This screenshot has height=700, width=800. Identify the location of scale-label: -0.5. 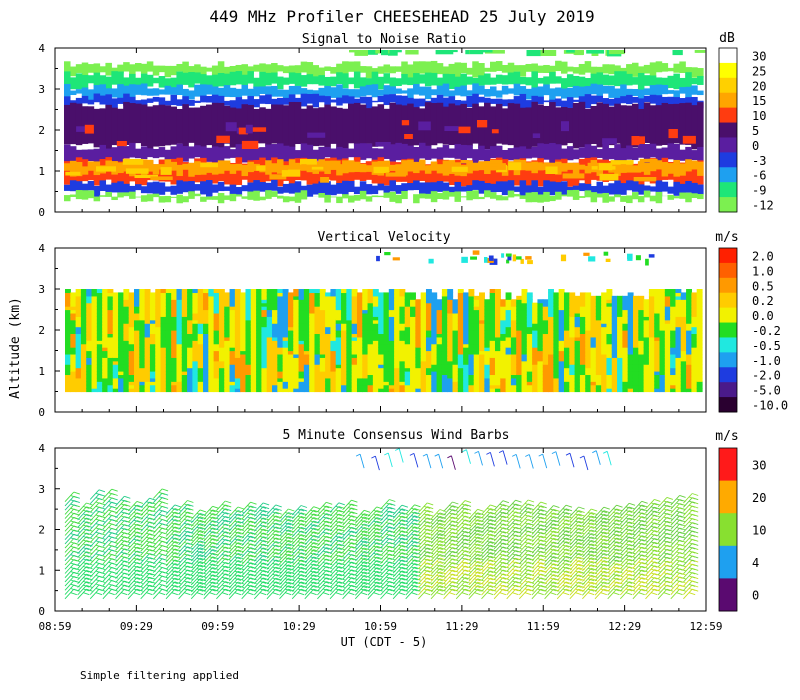
(766, 346).